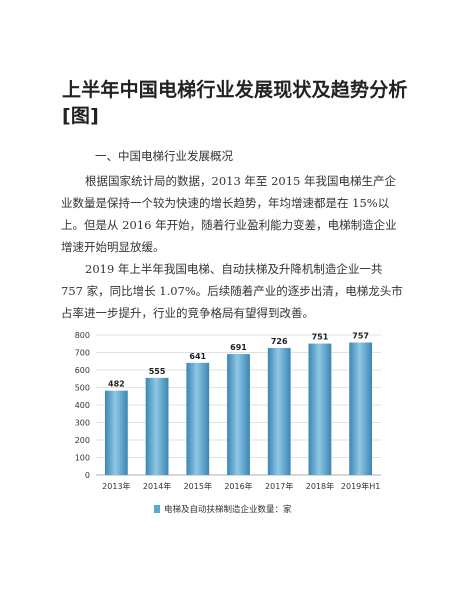  I want to click on y-tick-label: 600, so click(82, 370).